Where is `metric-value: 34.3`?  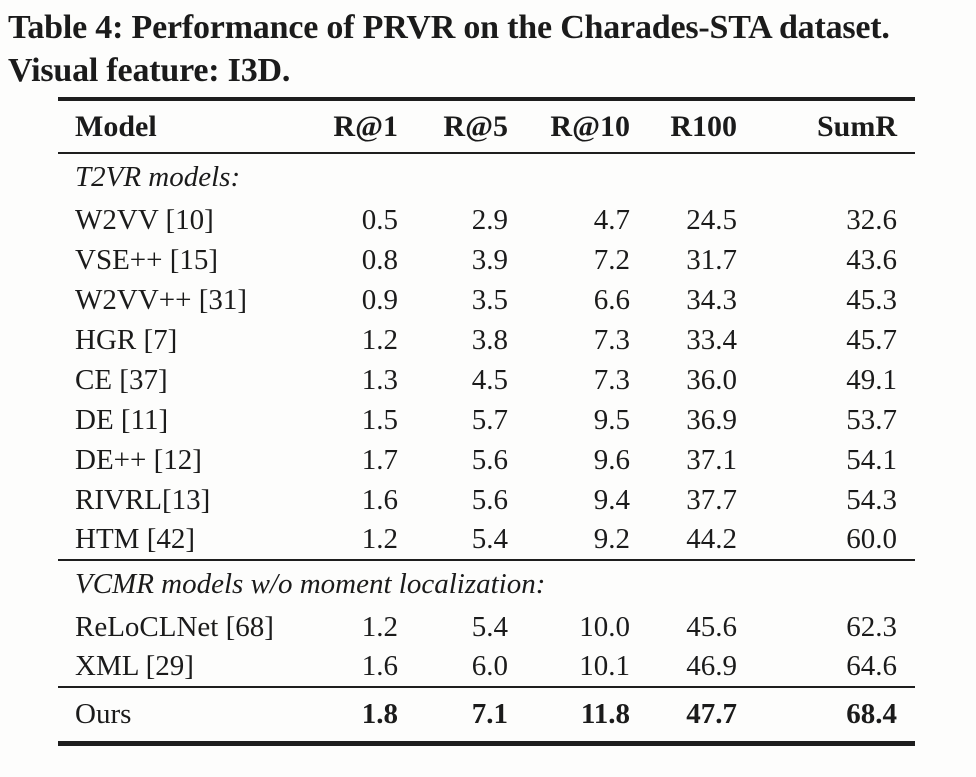
metric-value: 34.3 is located at coordinates (711, 299).